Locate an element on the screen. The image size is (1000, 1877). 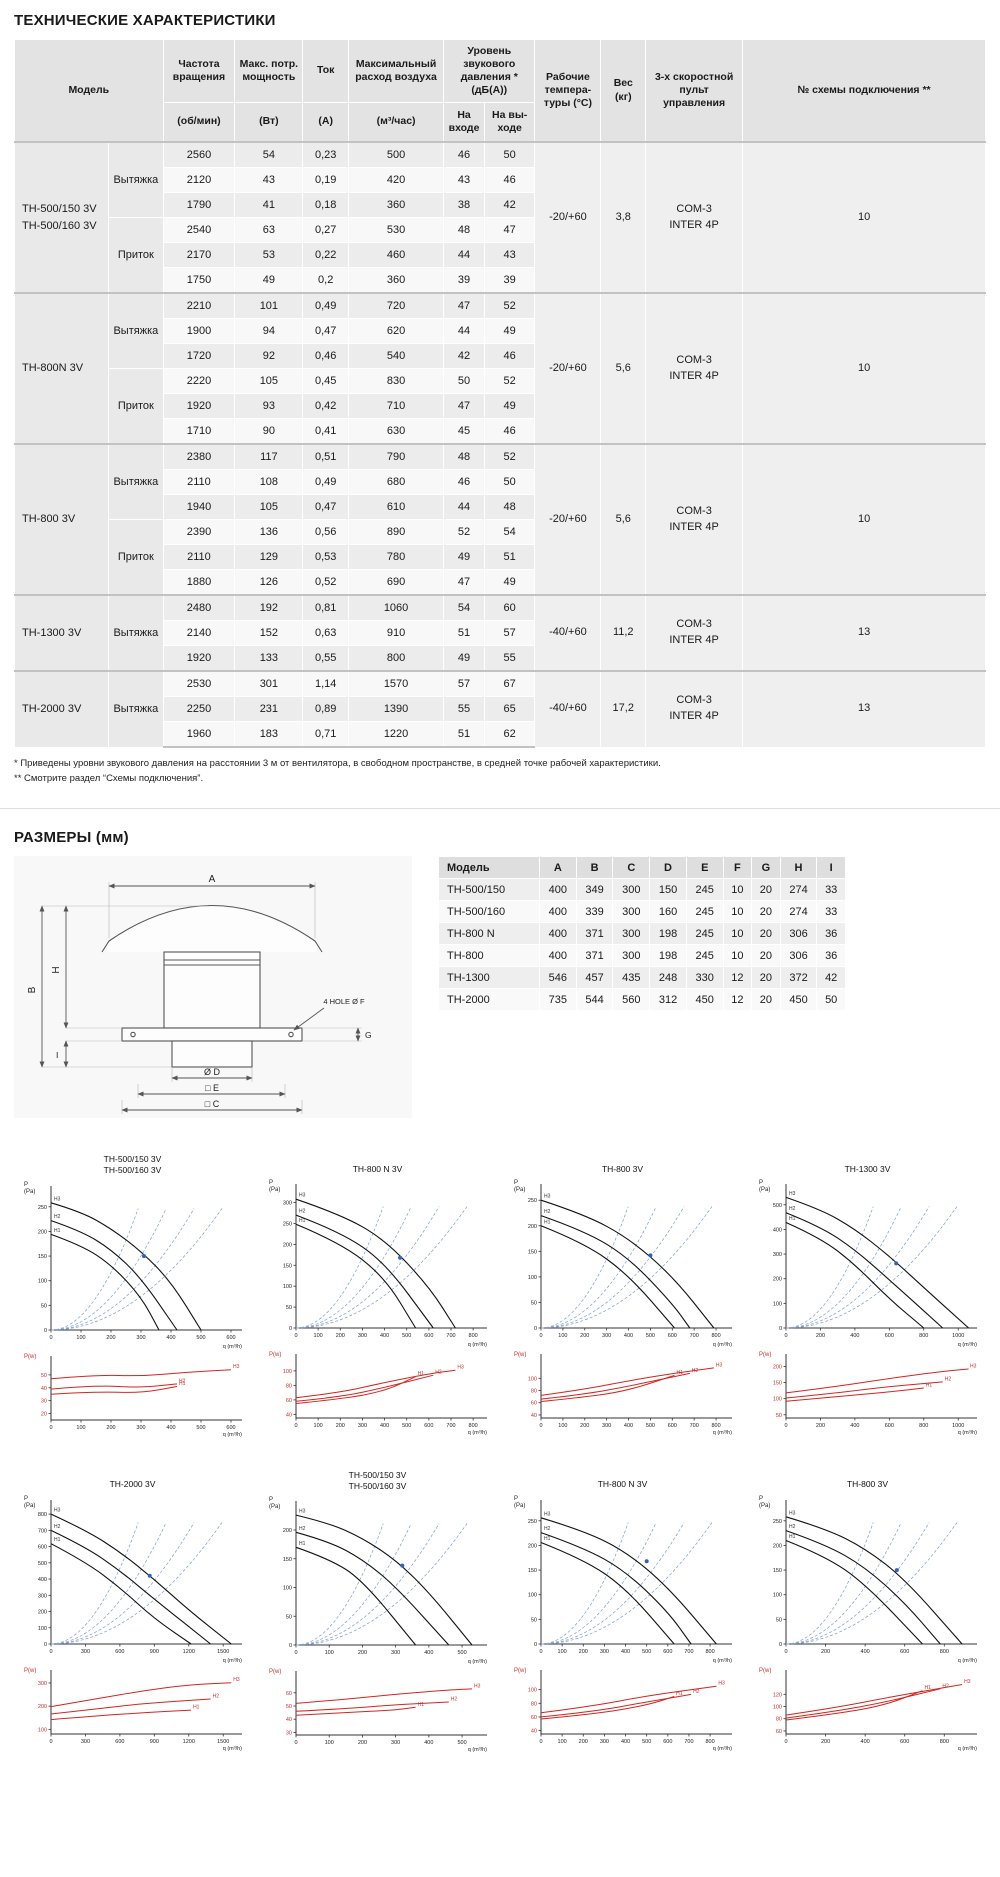
spec-value: 43 is located at coordinates (269, 180).